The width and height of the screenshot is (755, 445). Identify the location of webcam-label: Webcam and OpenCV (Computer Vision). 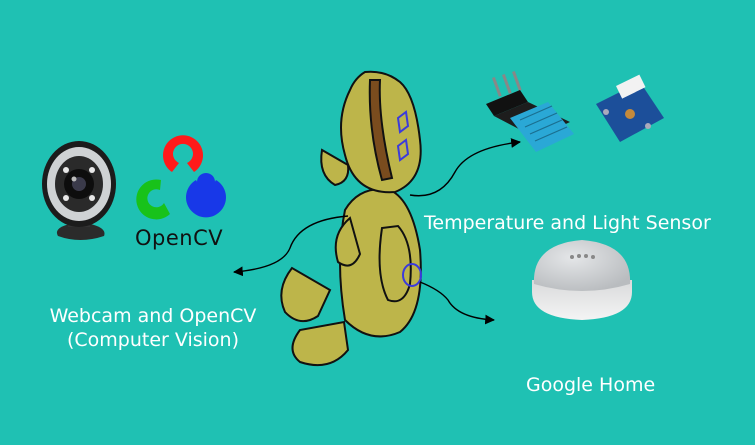
(153, 328).